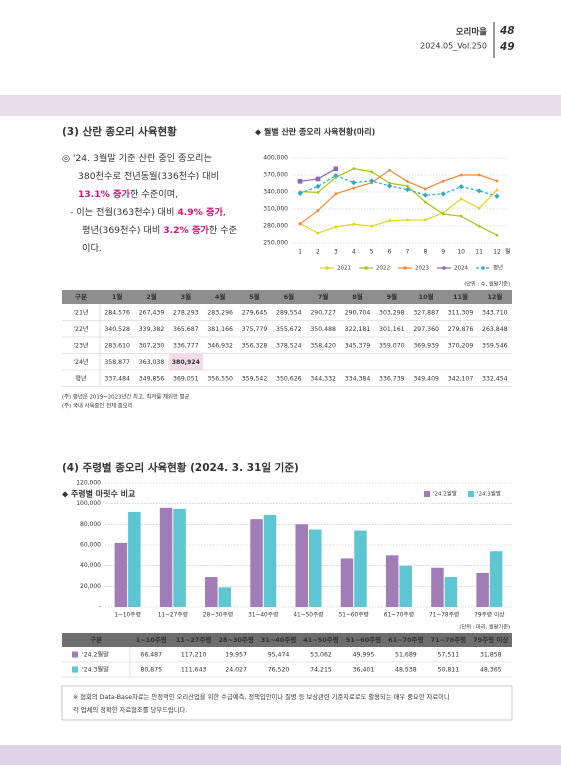 This screenshot has height=765, width=561. Describe the element at coordinates (354, 252) in the screenshot. I see `x-tick-label: 4` at that location.